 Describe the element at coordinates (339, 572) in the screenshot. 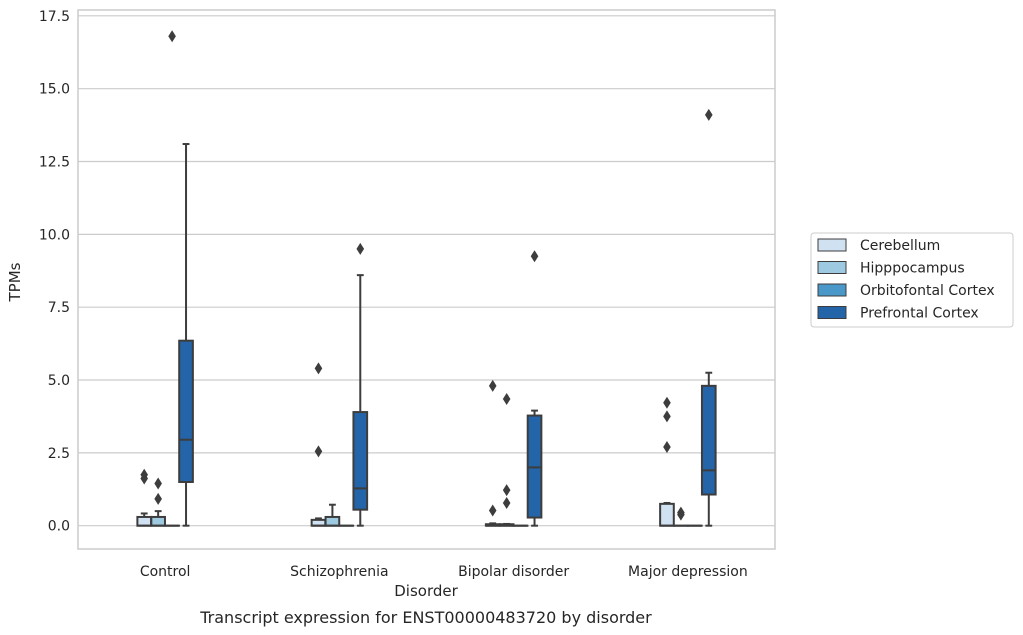

I see `x-tick-label: Schizophrenia` at that location.